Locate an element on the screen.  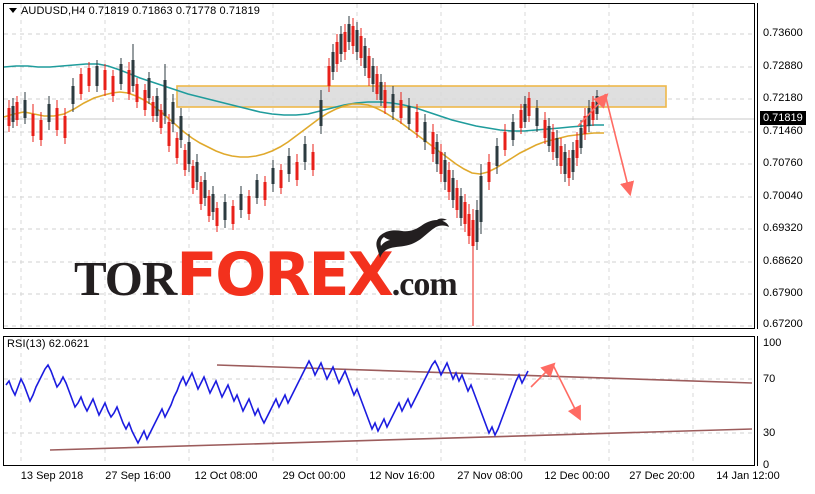
rsi-grid-horizontal is located at coordinates (379, 406).